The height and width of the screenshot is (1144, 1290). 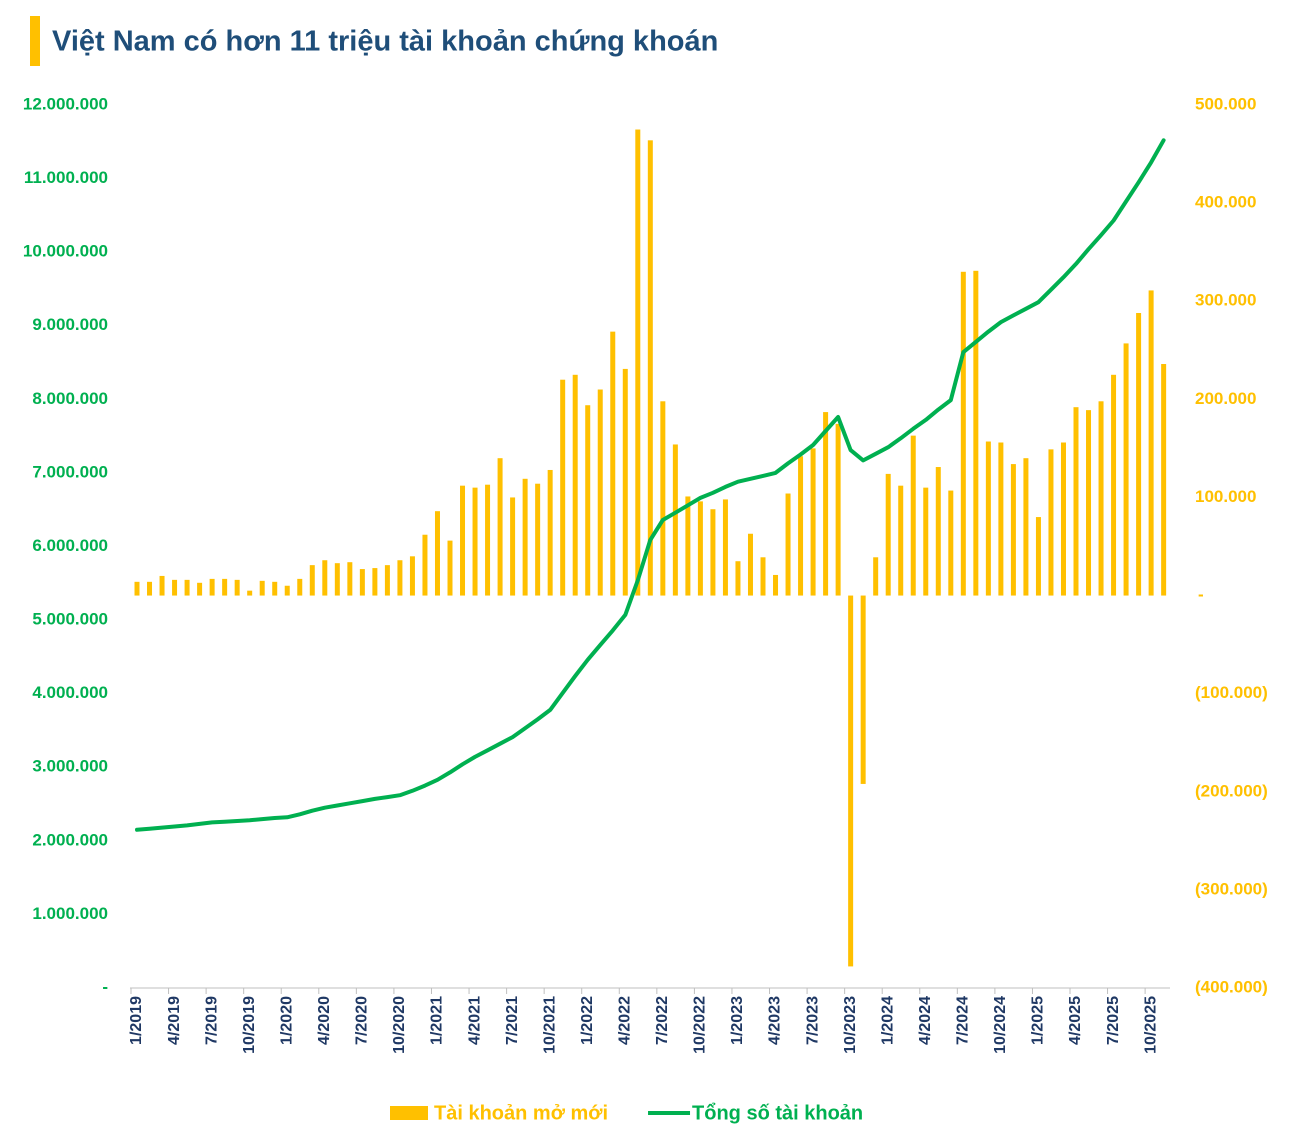 I want to click on y-tick-label: 4.000.000, so click(x=70, y=692).